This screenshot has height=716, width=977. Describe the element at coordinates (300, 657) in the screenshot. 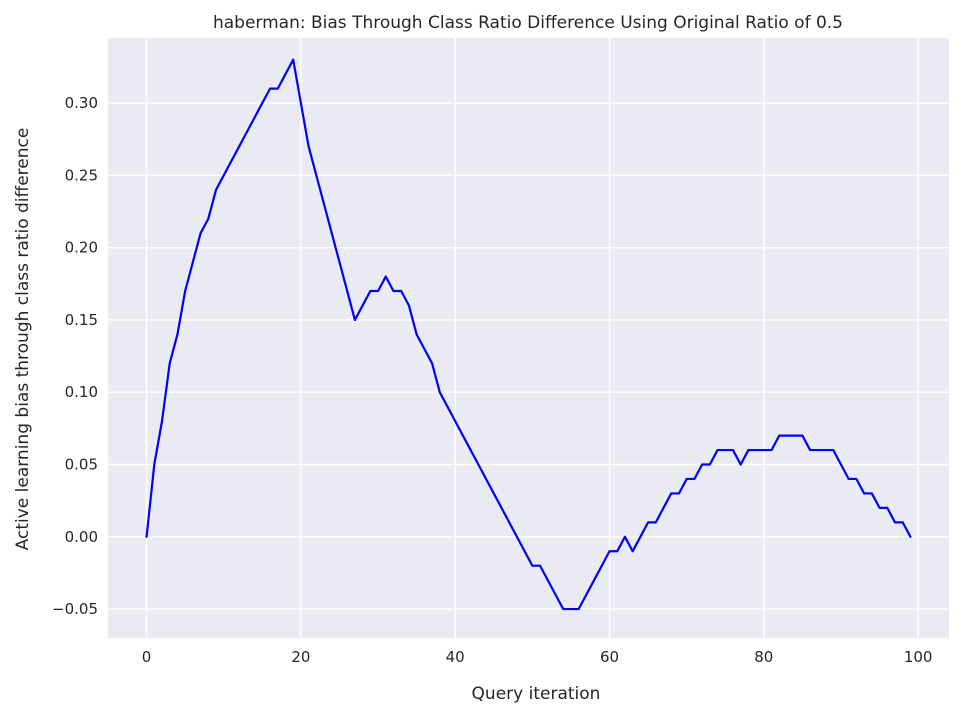

I see `x-tick-label: 20` at that location.